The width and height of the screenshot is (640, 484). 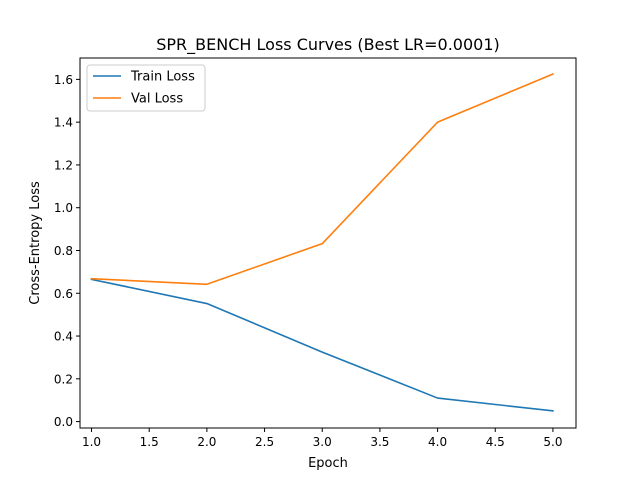 What do you see at coordinates (552, 442) in the screenshot?
I see `x-tick-label: 5.0` at bounding box center [552, 442].